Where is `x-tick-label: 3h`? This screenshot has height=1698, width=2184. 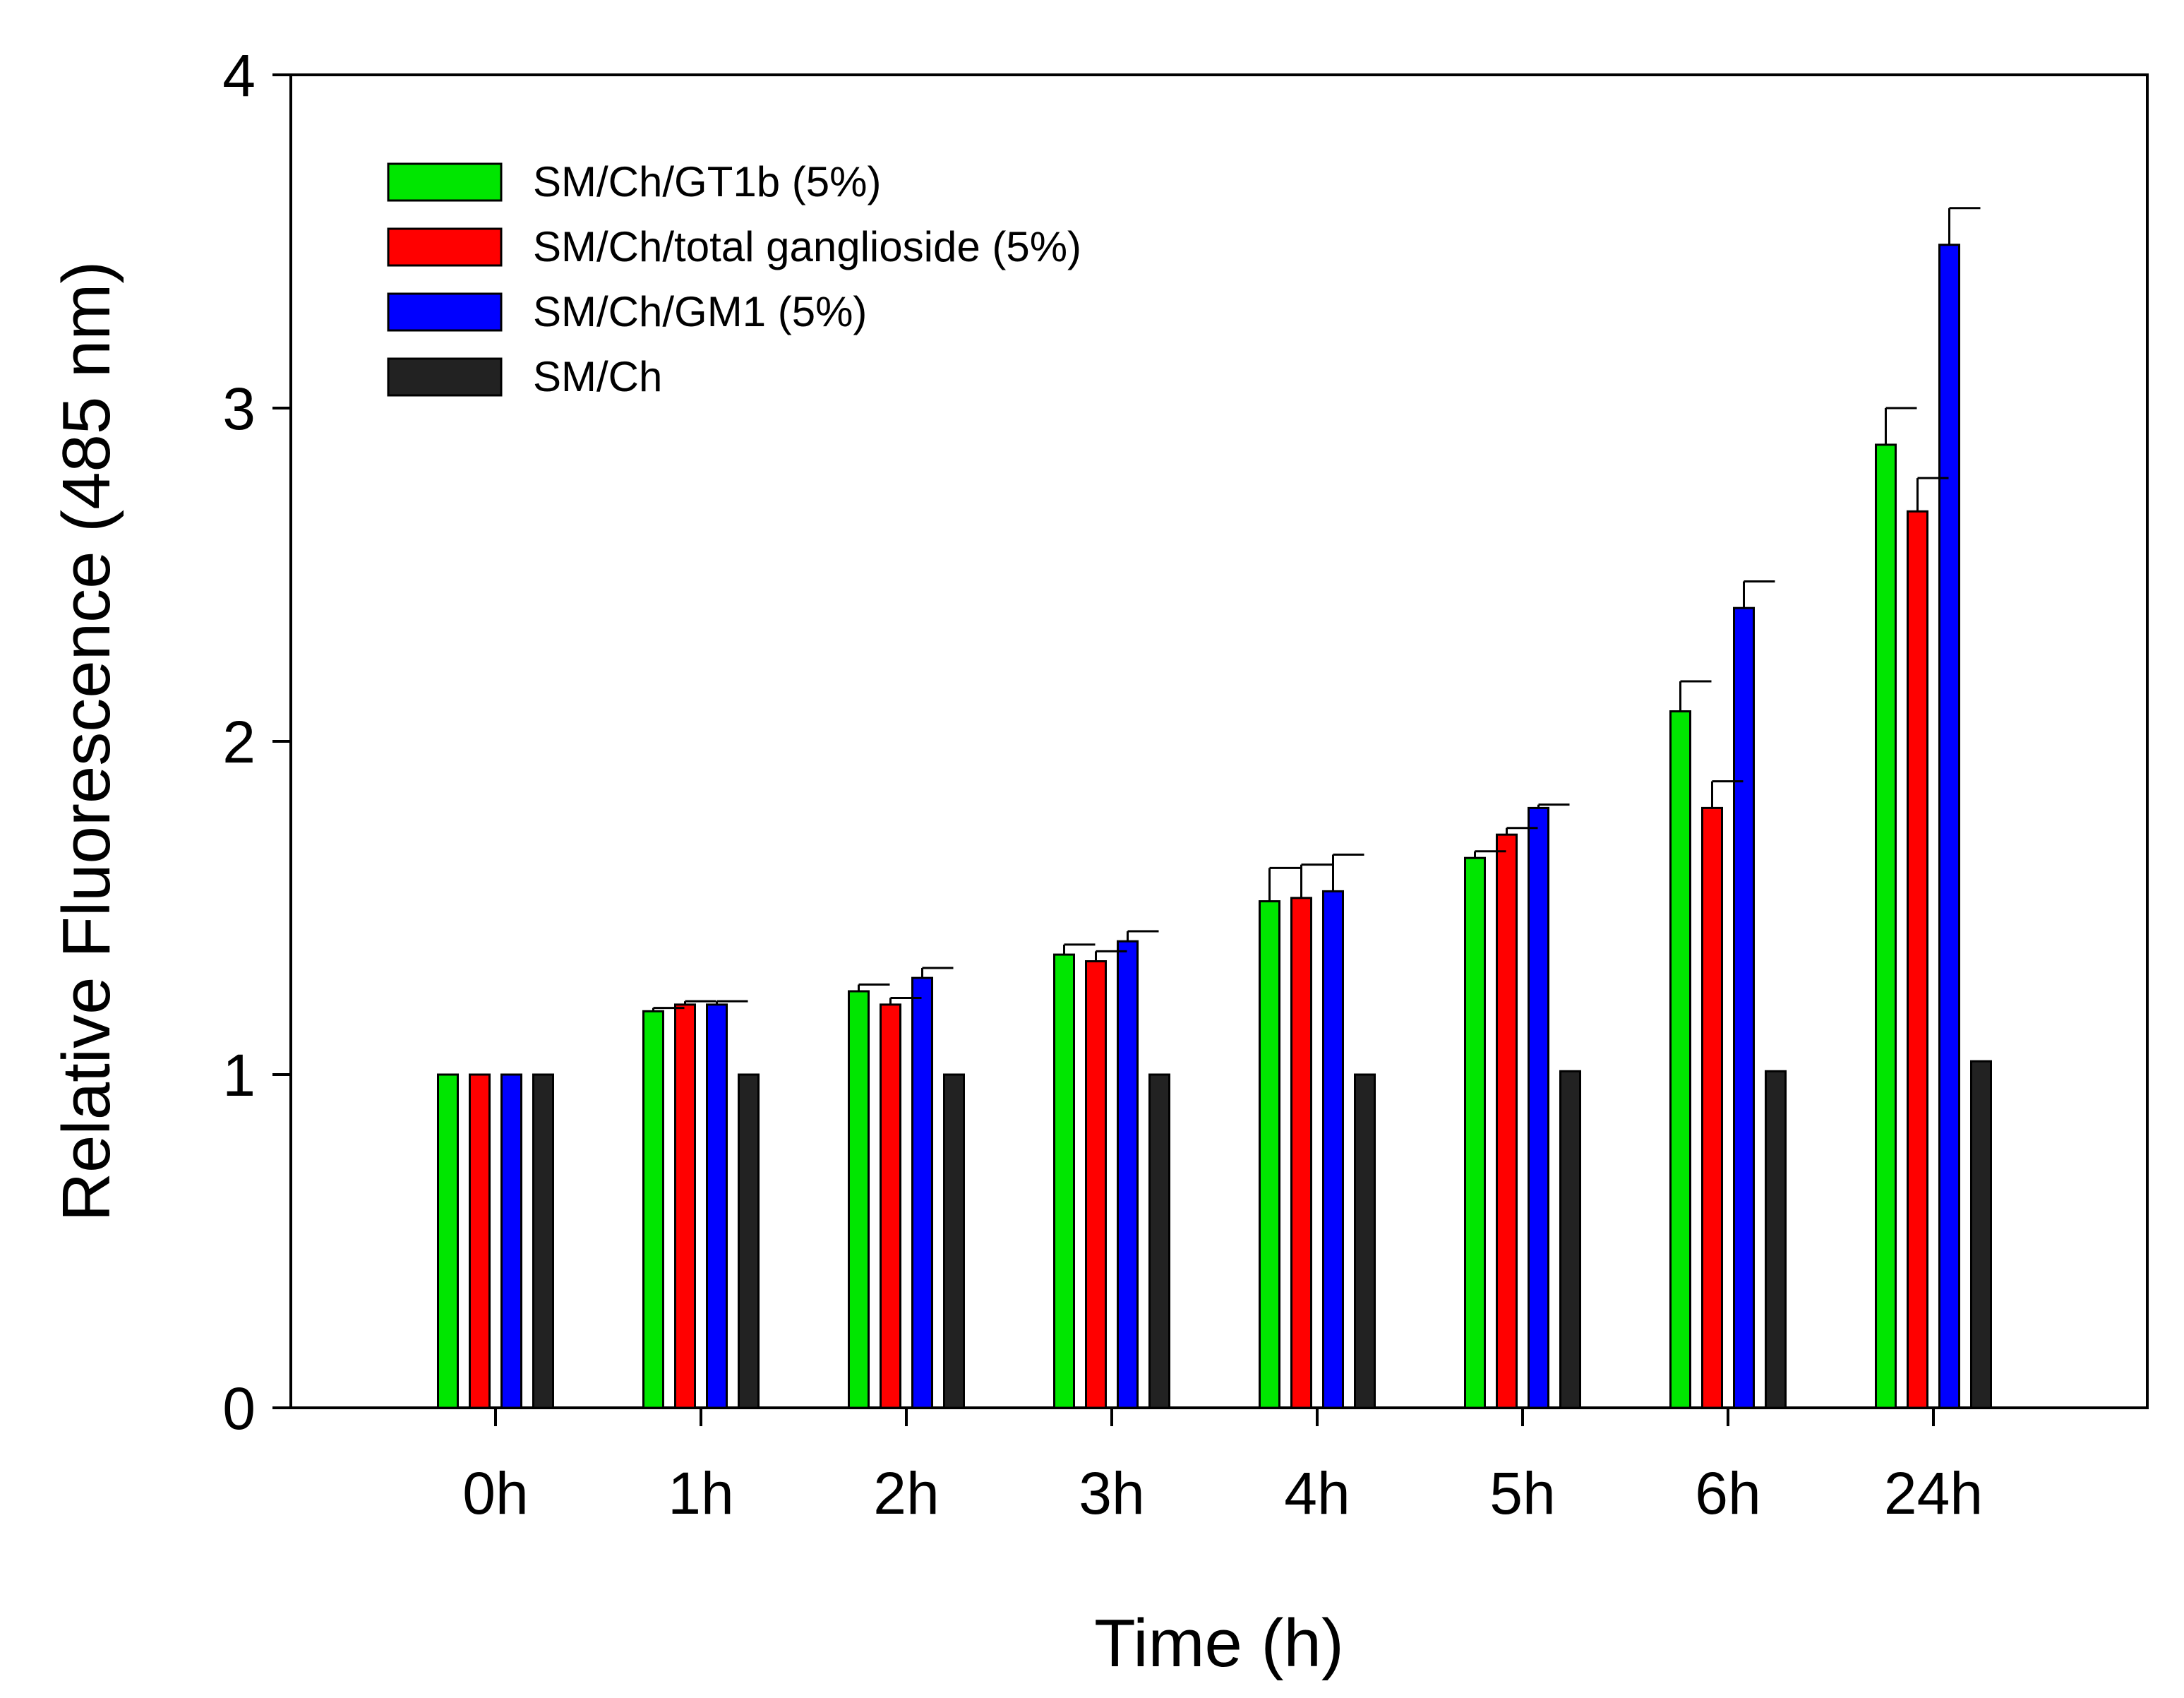 x-tick-label: 3h is located at coordinates (1111, 1493).